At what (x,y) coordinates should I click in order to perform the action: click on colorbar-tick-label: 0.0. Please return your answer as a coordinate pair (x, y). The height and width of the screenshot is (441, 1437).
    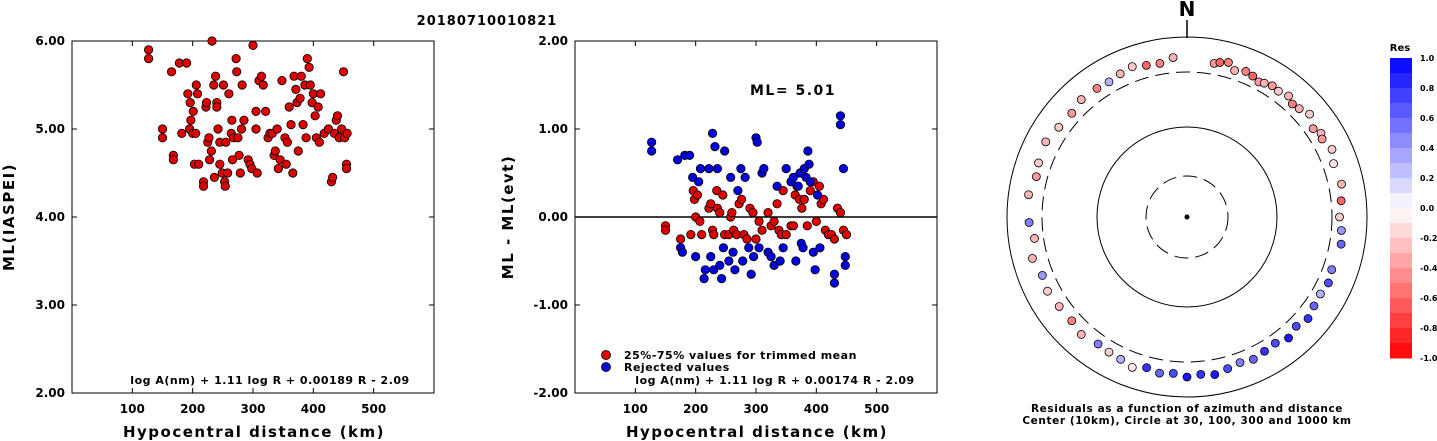
    Looking at the image, I should click on (1427, 208).